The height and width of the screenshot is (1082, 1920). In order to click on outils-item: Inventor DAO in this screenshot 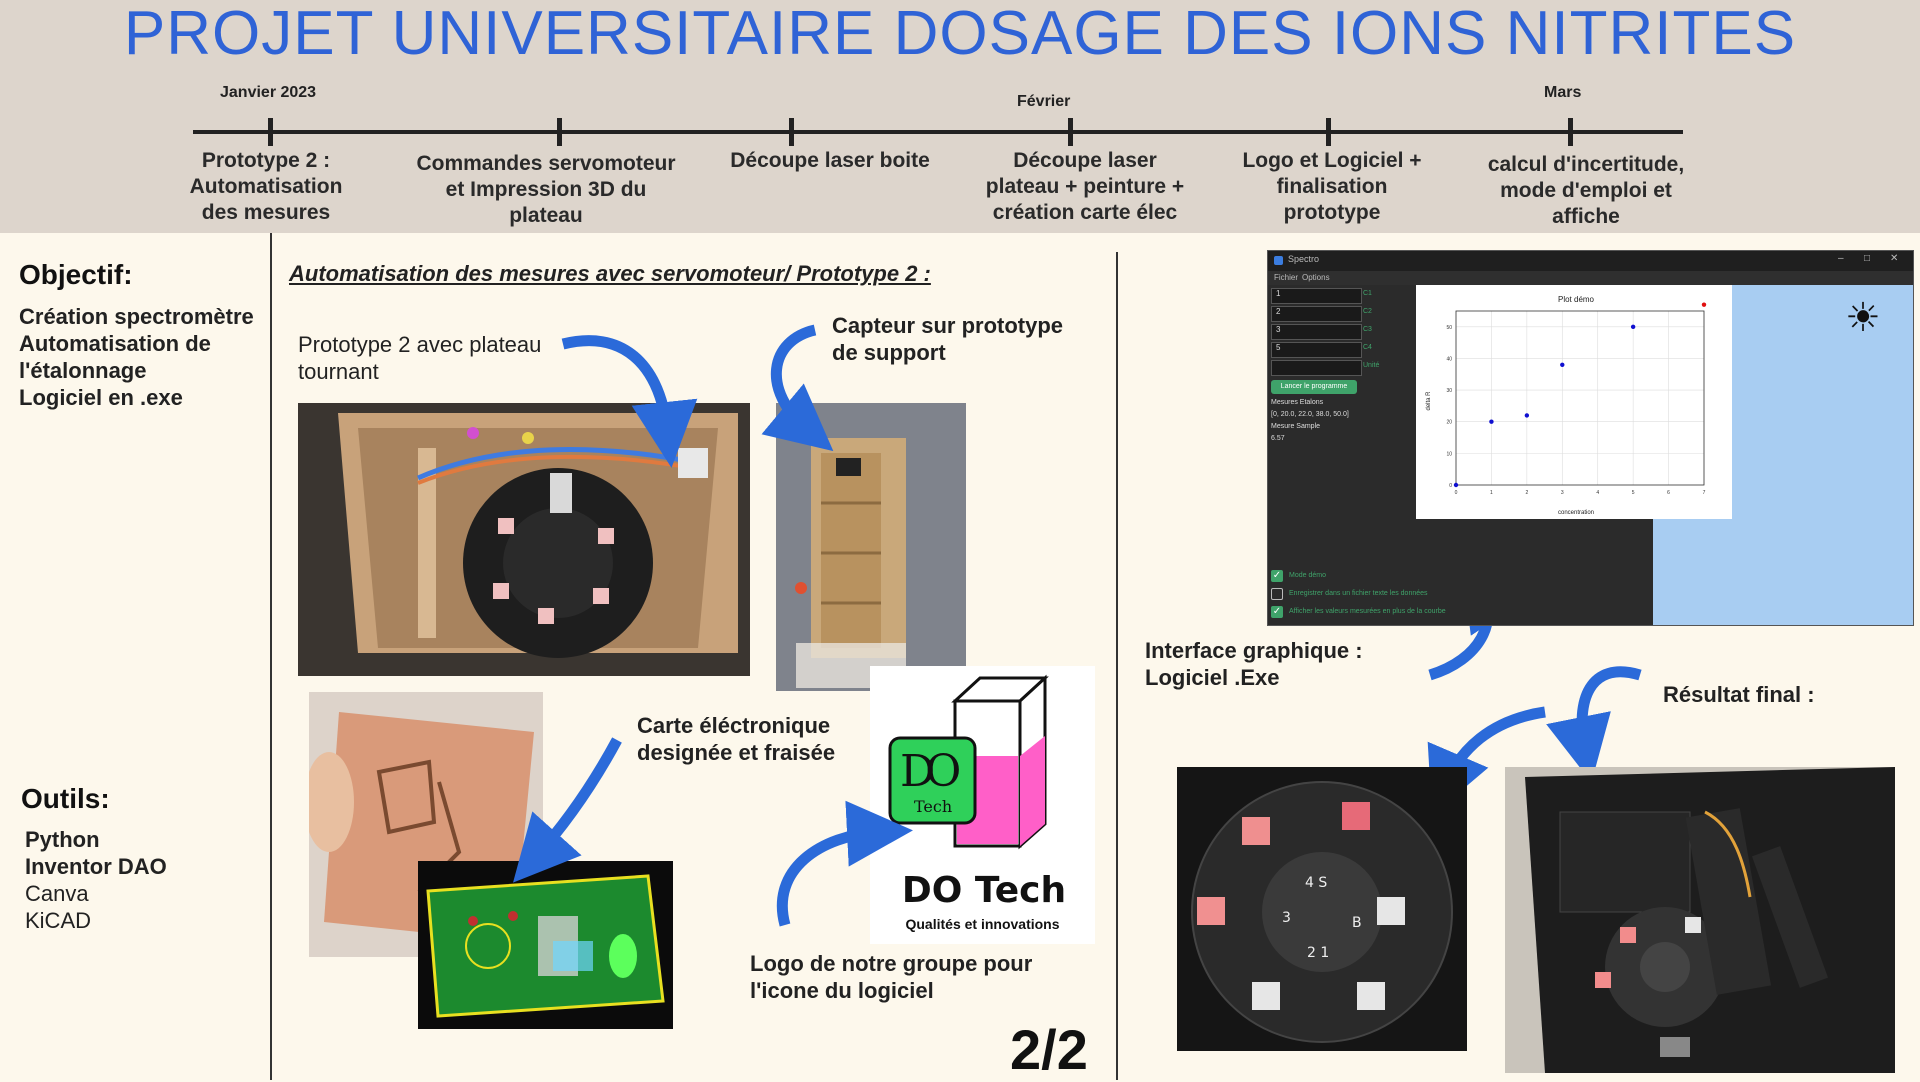, I will do `click(96, 866)`.